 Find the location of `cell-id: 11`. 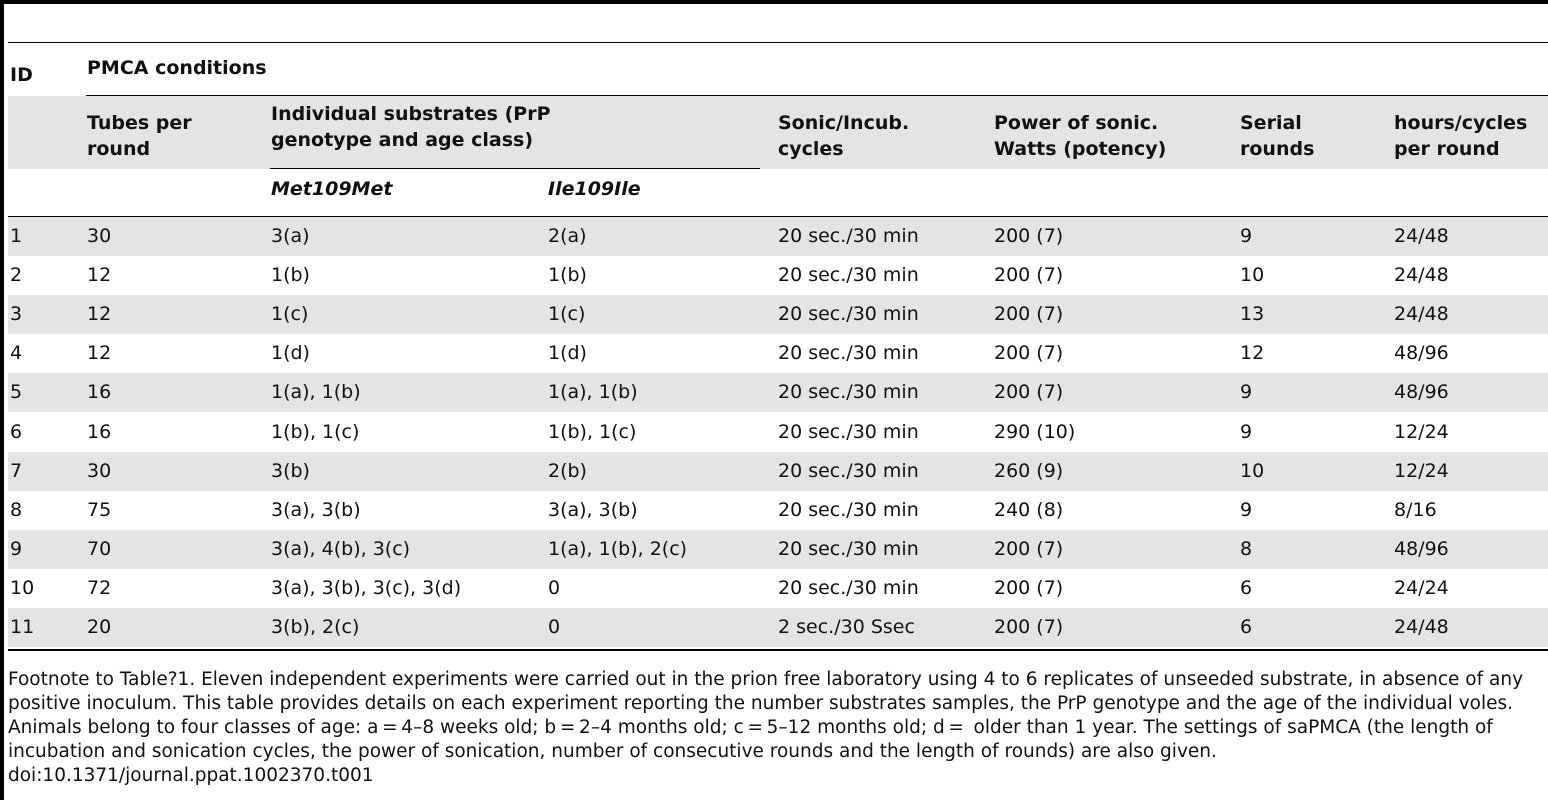

cell-id: 11 is located at coordinates (22, 627).